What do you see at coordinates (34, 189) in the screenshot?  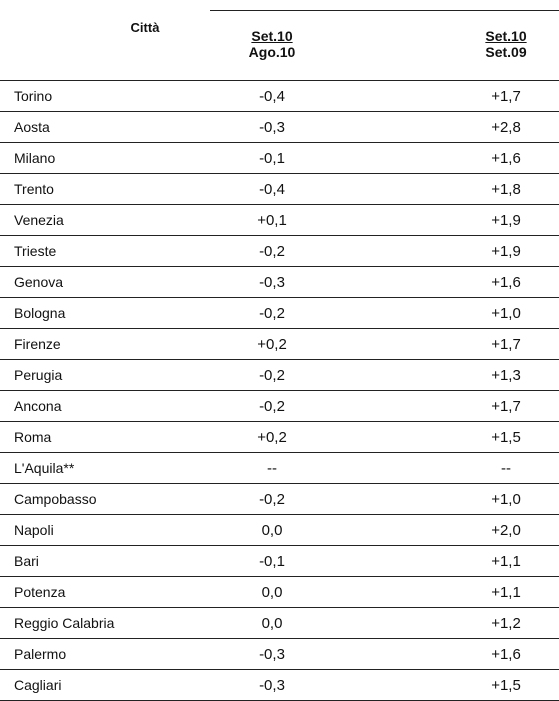 I see `city-name: Trento` at bounding box center [34, 189].